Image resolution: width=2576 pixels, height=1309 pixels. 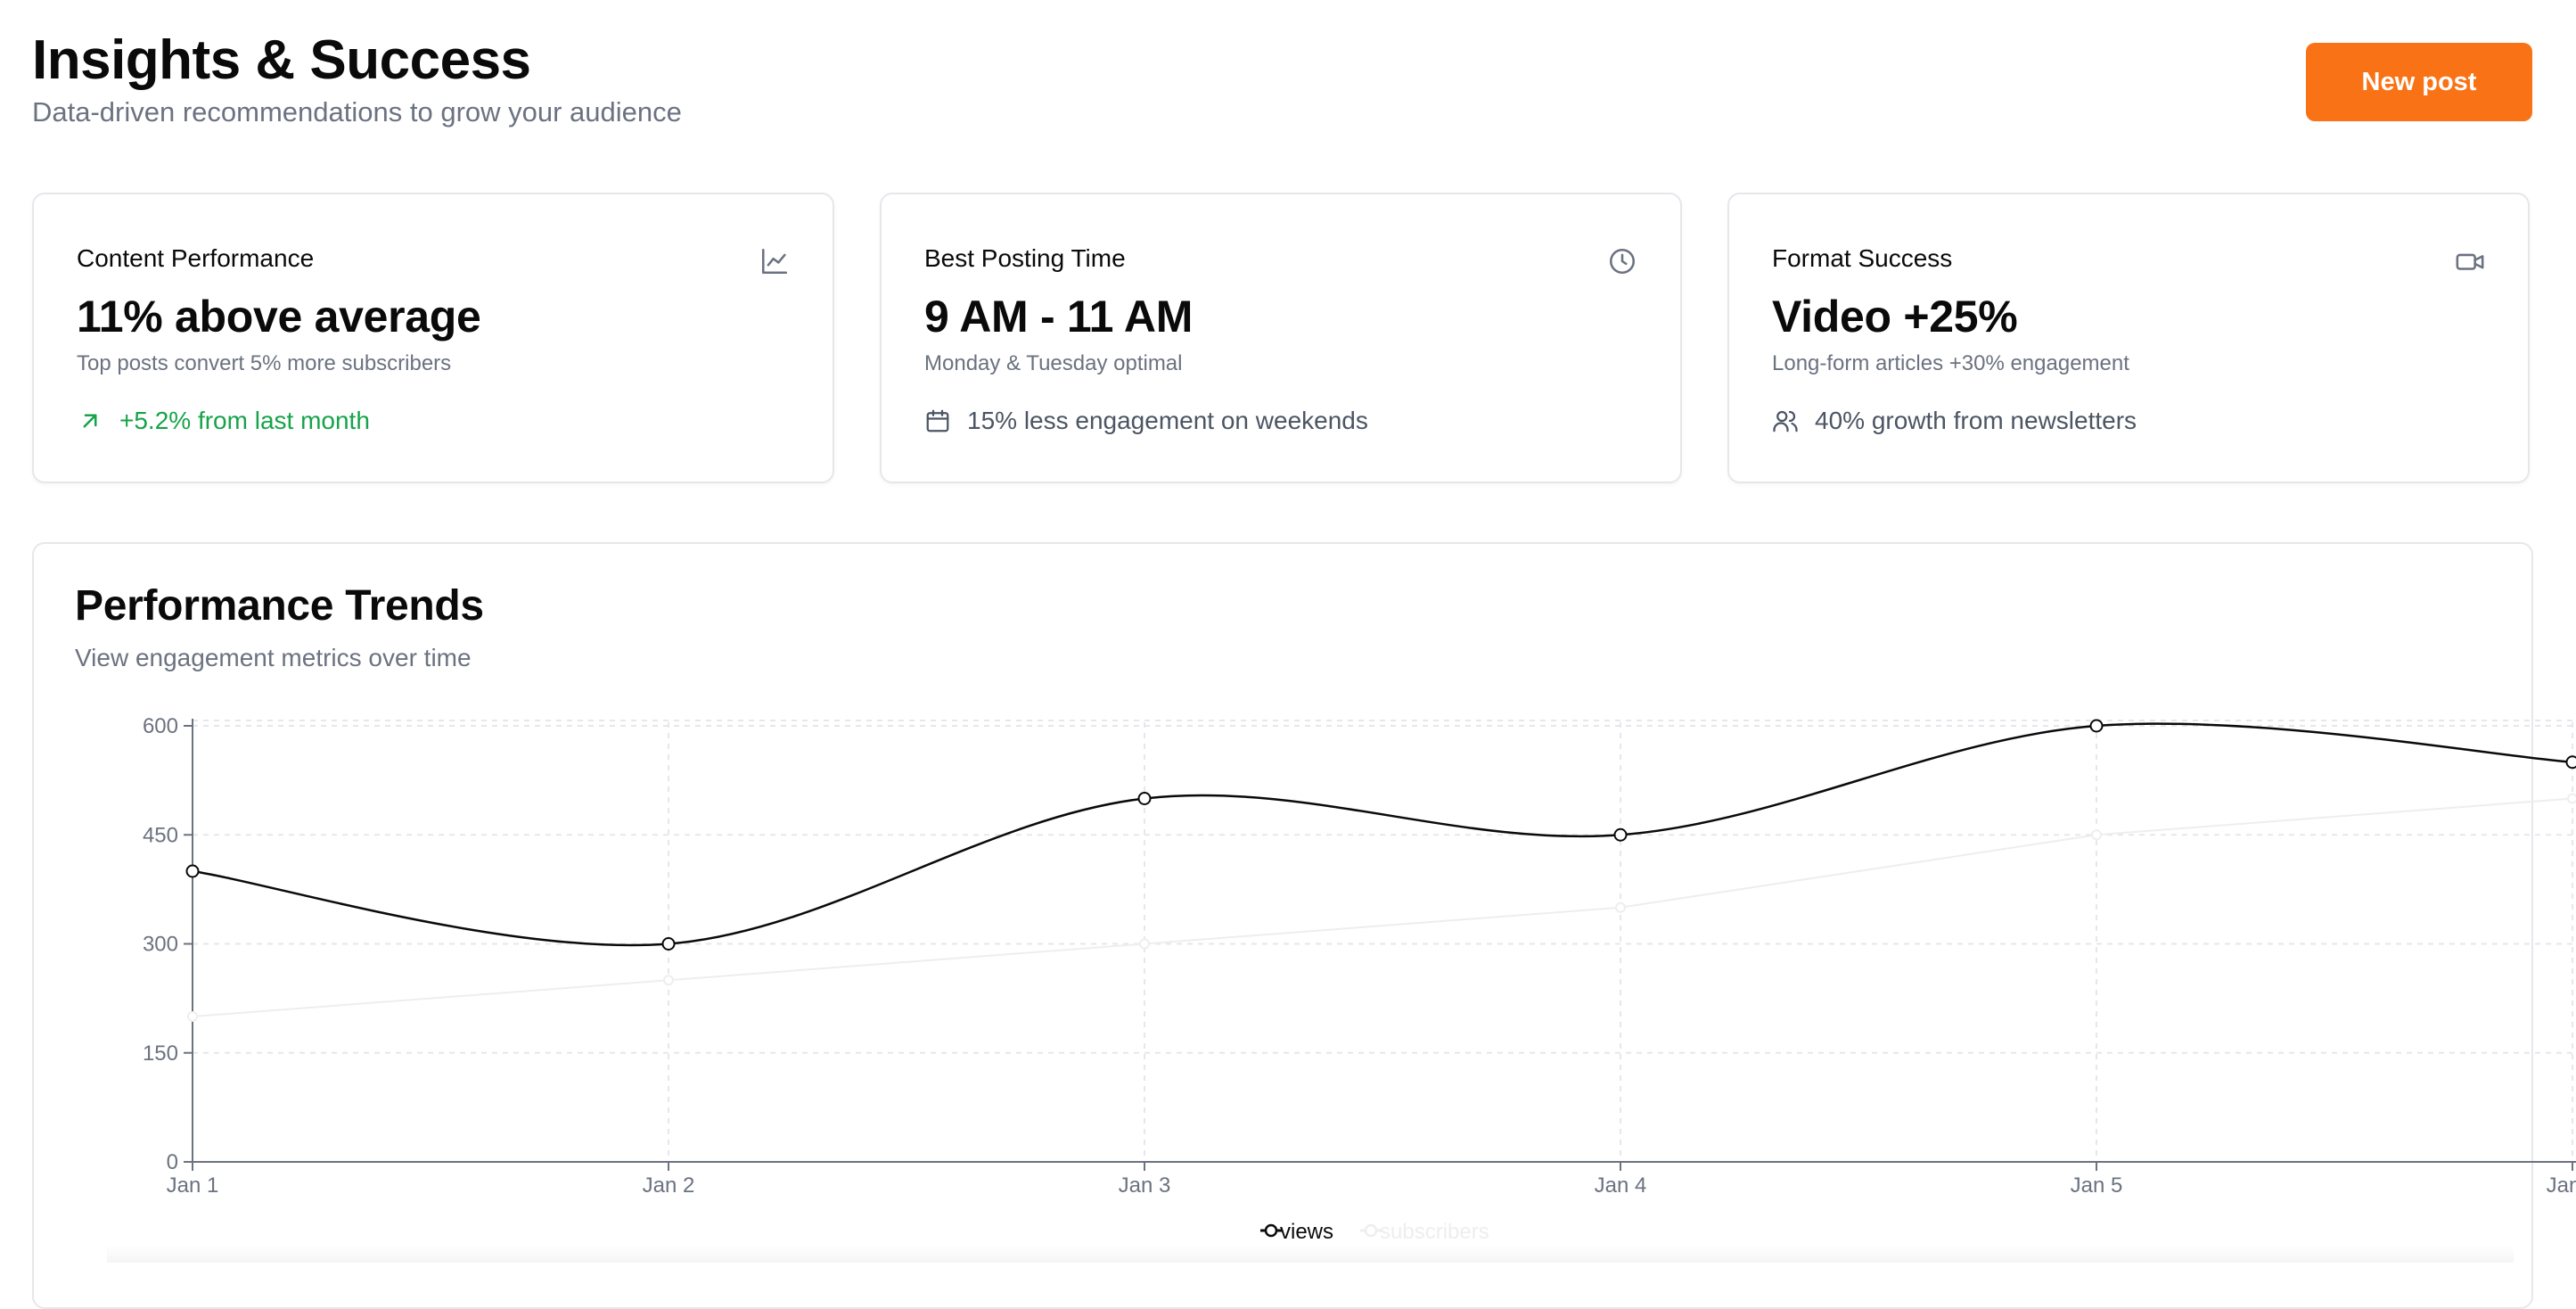 What do you see at coordinates (1371, 1230) in the screenshot?
I see `legend-marker-subscribers` at bounding box center [1371, 1230].